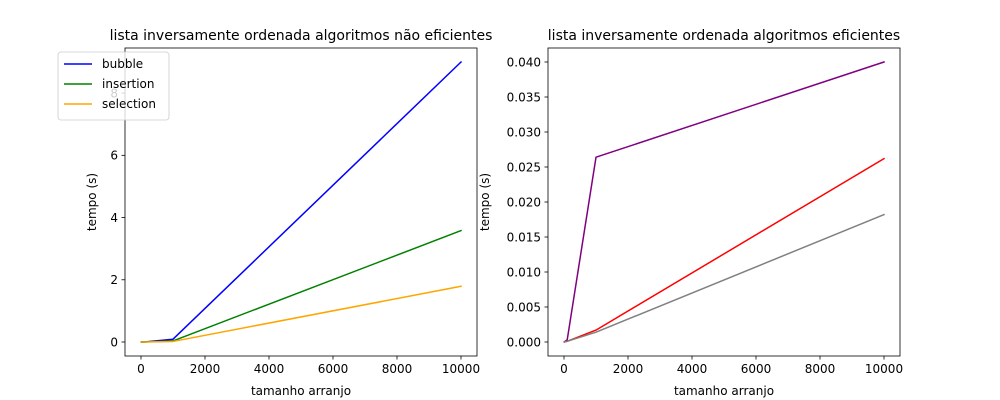  I want to click on chart-1-legend-label-1: bubble, so click(122, 64).